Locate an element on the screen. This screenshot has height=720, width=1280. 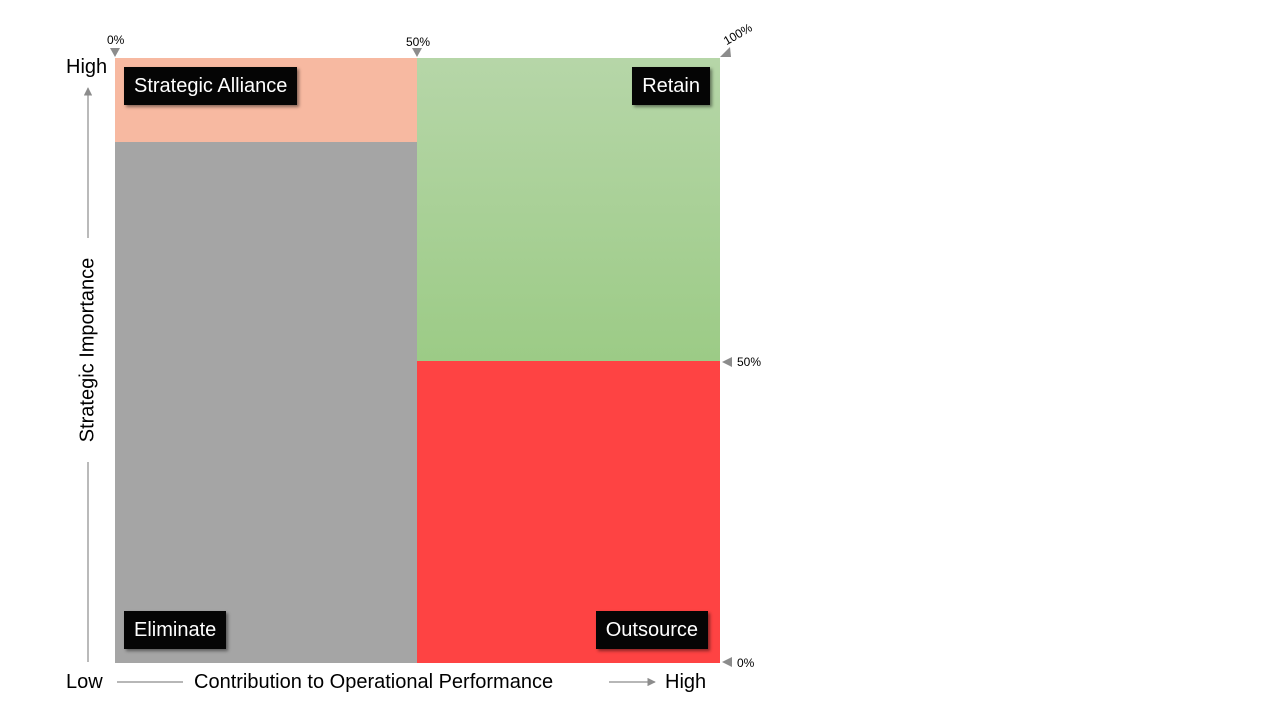
label-retain: Retain is located at coordinates (671, 86).